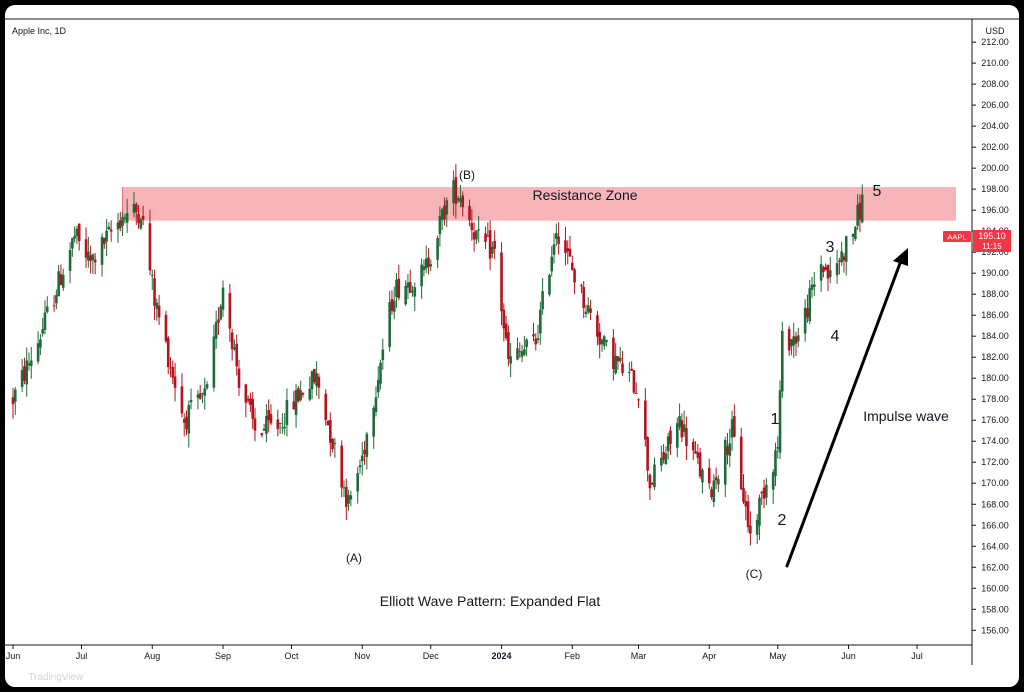 The width and height of the screenshot is (1024, 692). Describe the element at coordinates (900, 257) in the screenshot. I see `impulse-arrow-head-icon` at that location.